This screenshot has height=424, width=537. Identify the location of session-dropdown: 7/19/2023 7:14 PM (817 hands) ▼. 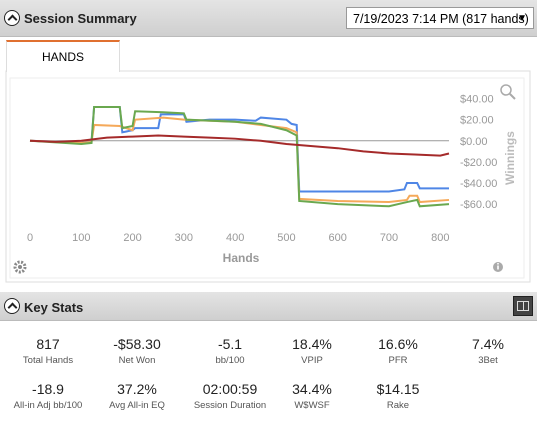
(440, 18).